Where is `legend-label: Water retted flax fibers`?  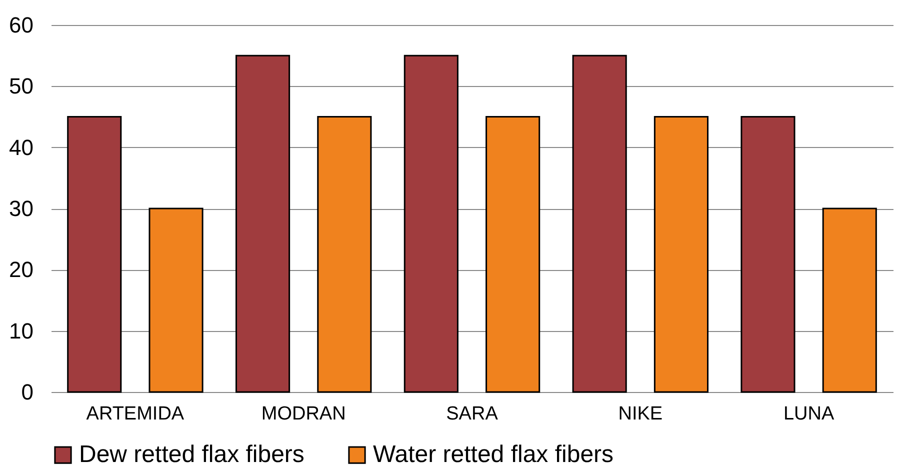
legend-label: Water retted flax fibers is located at coordinates (493, 454).